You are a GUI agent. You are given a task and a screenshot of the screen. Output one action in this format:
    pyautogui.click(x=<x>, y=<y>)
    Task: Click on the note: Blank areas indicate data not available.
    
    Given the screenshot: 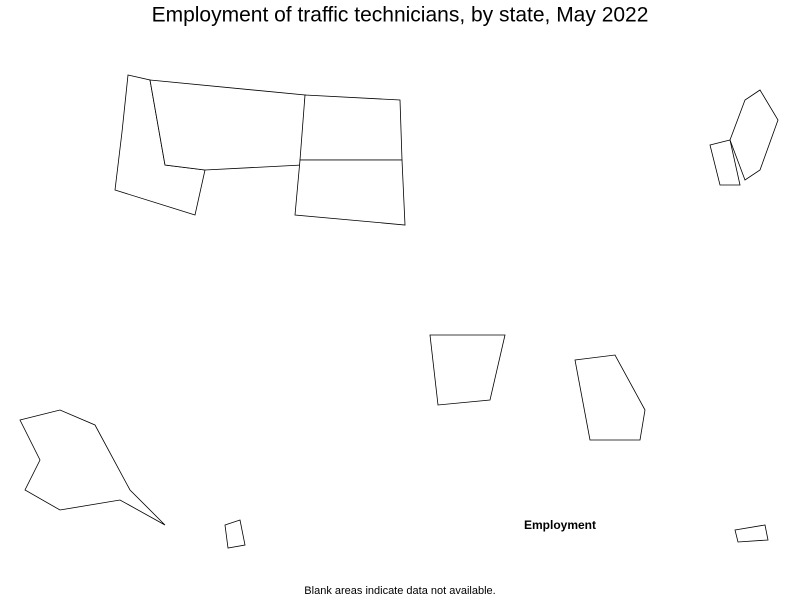 What is the action you would take?
    pyautogui.click(x=399, y=591)
    